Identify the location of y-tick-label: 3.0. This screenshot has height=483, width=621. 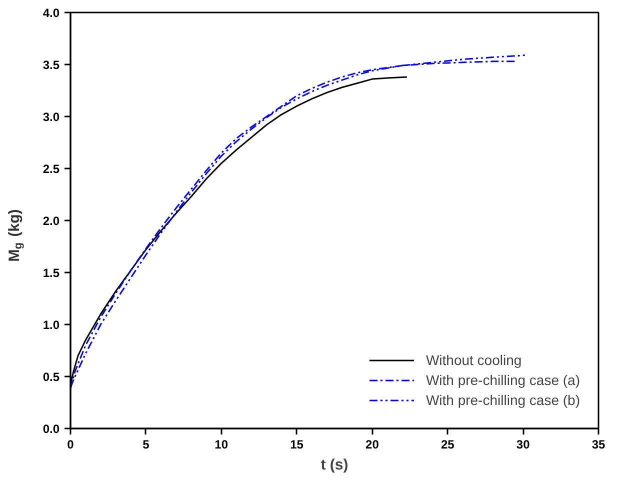
(51, 117).